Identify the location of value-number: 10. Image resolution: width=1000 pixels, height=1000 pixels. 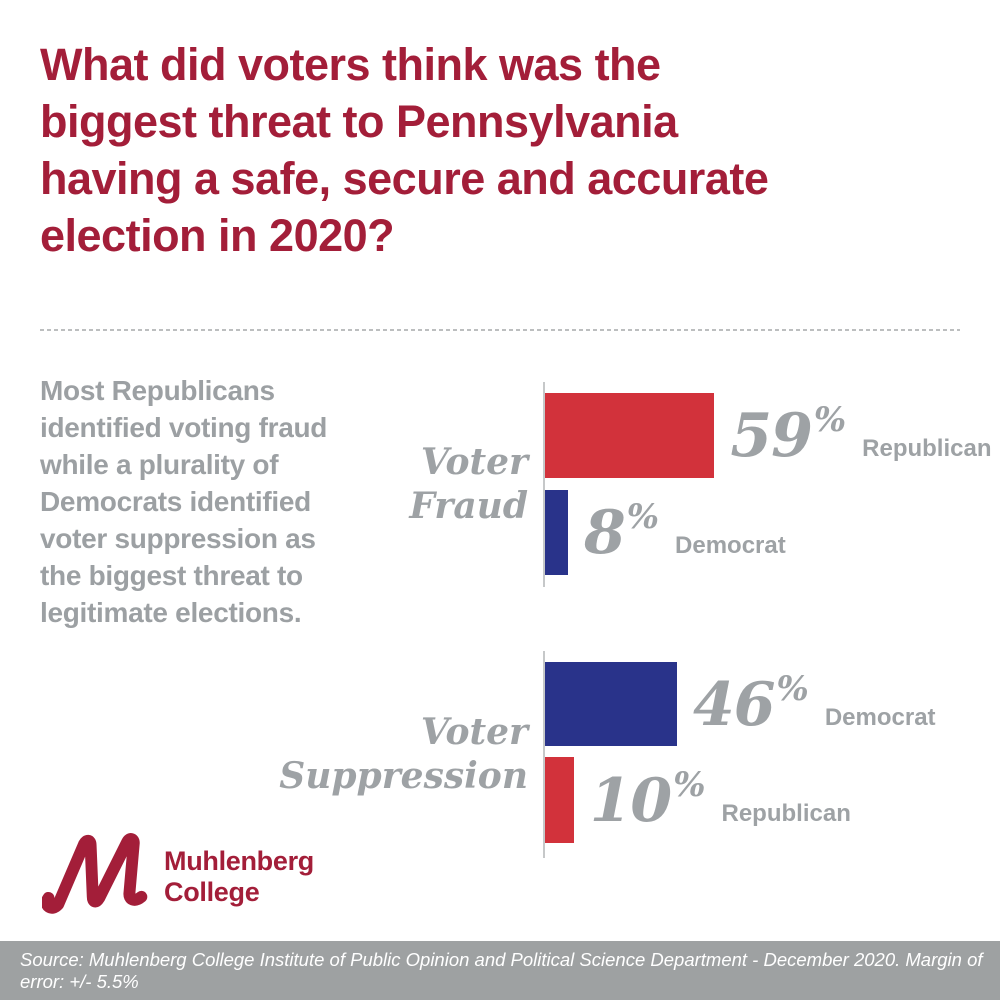
(630, 800).